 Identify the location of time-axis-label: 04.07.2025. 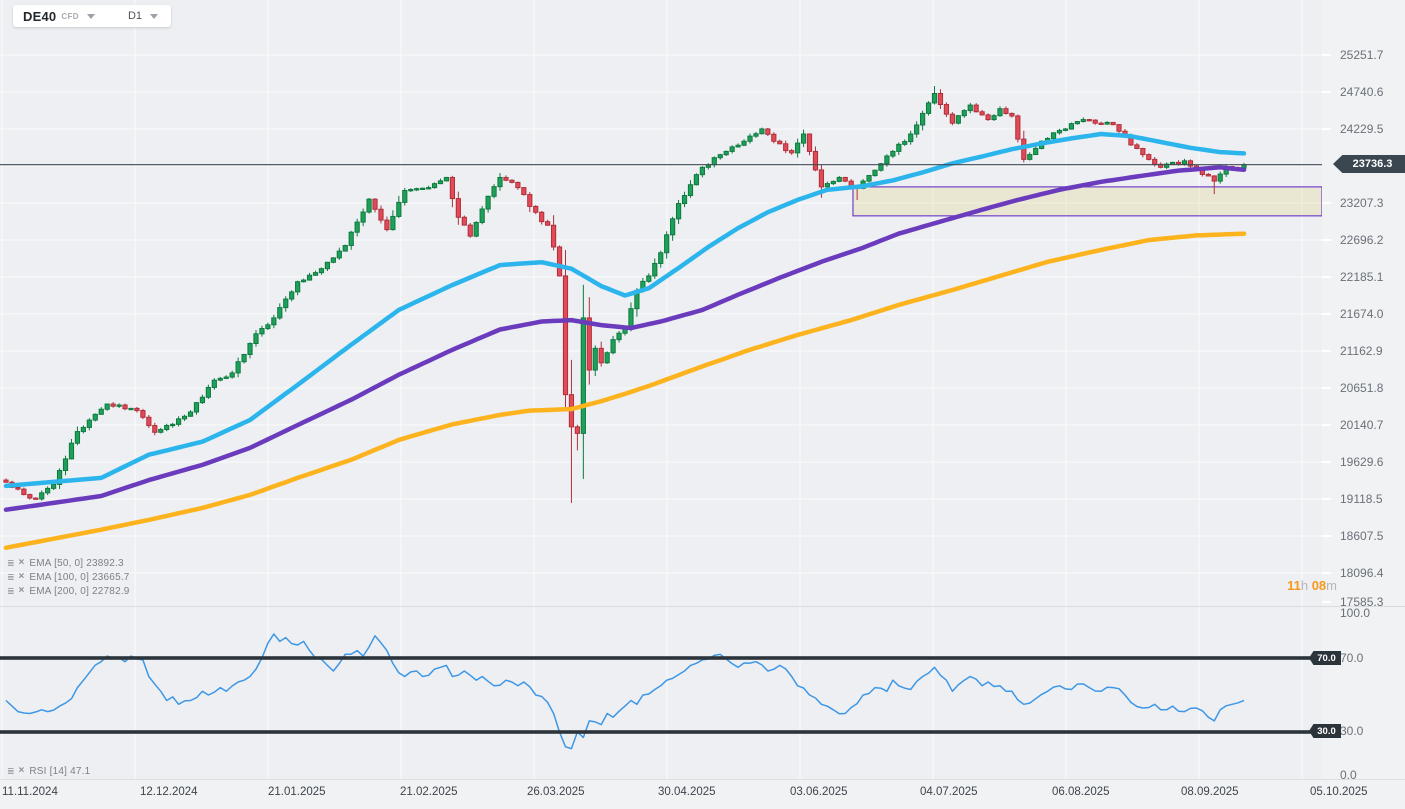
(949, 792).